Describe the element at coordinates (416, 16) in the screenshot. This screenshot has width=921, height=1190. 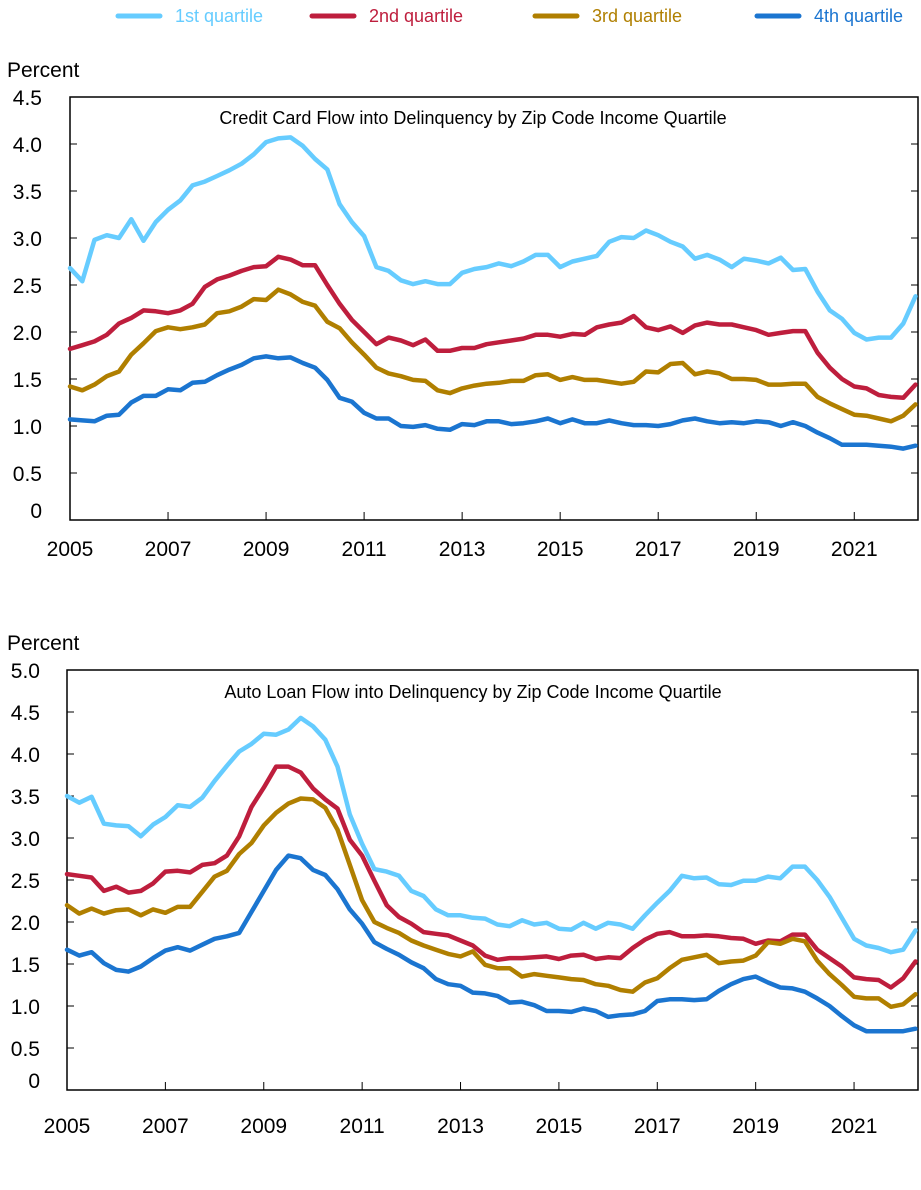
I see `legend-label-2: 2nd quartile` at that location.